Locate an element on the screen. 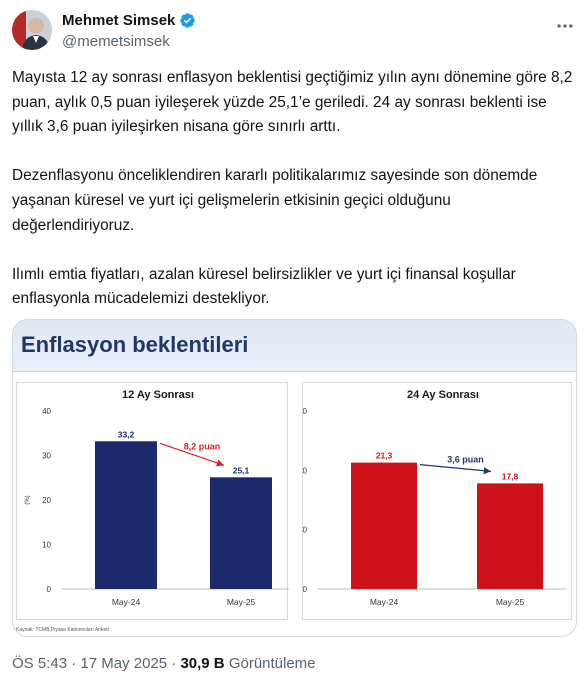 The image size is (587, 684). views-label: Görüntüleme is located at coordinates (272, 663).